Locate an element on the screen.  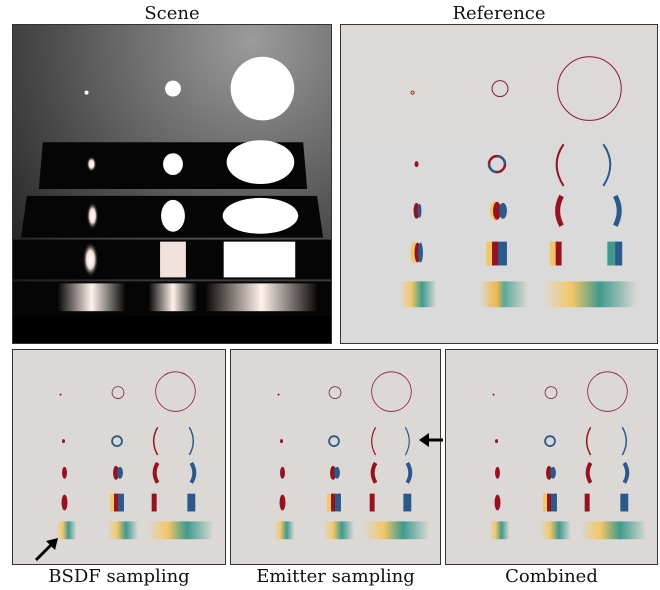
arrow-left-icon is located at coordinates (431, 440).